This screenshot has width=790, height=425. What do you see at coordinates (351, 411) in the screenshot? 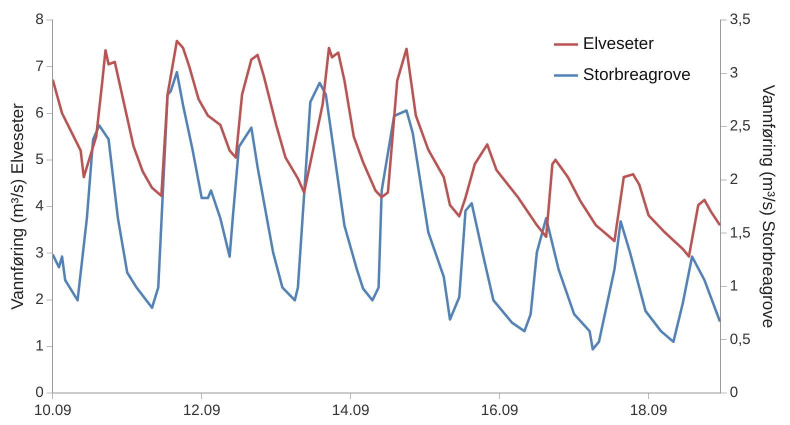
I see `x-tick-label: 14.09` at bounding box center [351, 411].